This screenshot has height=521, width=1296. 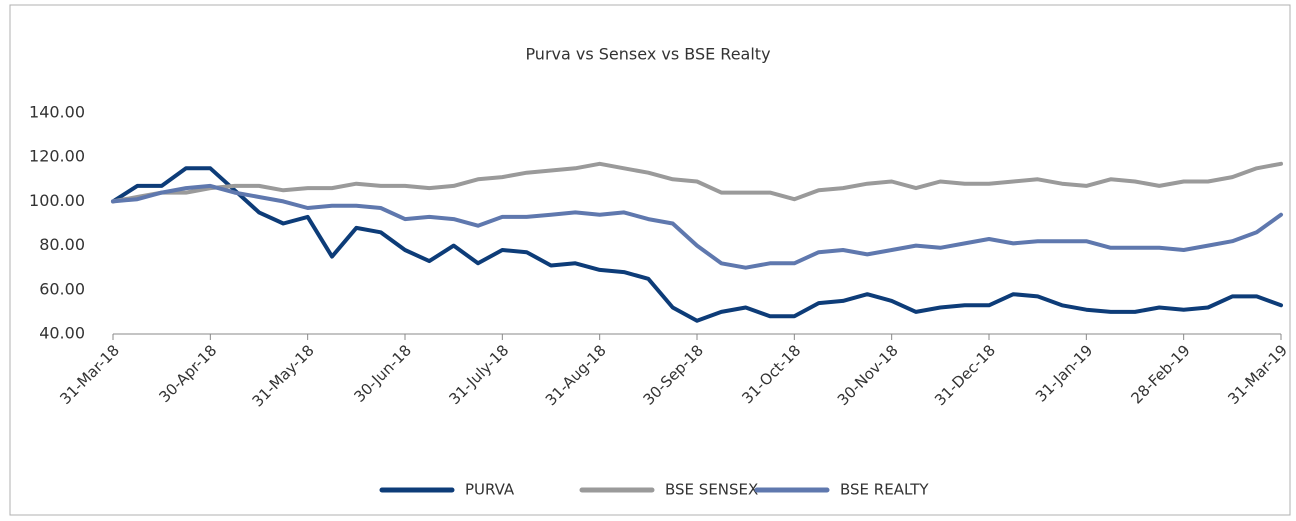 I want to click on x-tick-label: 31-Oct-18, so click(x=771, y=374).